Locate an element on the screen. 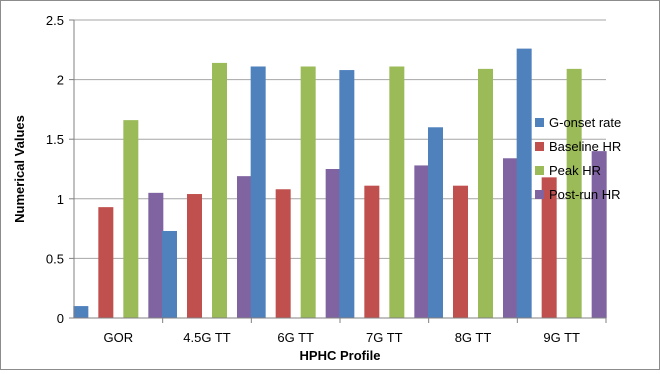 The width and height of the screenshot is (660, 374). legend-label: Baseline HR is located at coordinates (585, 146).